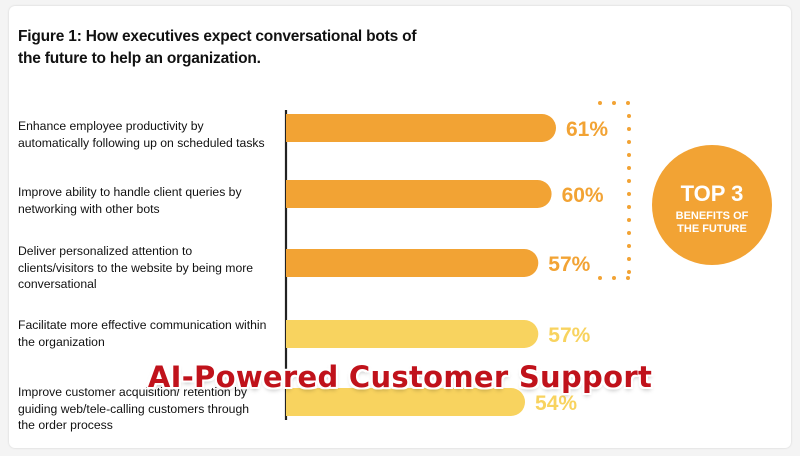 This screenshot has height=456, width=800. What do you see at coordinates (583, 195) in the screenshot?
I see `data-label-2: 60%` at bounding box center [583, 195].